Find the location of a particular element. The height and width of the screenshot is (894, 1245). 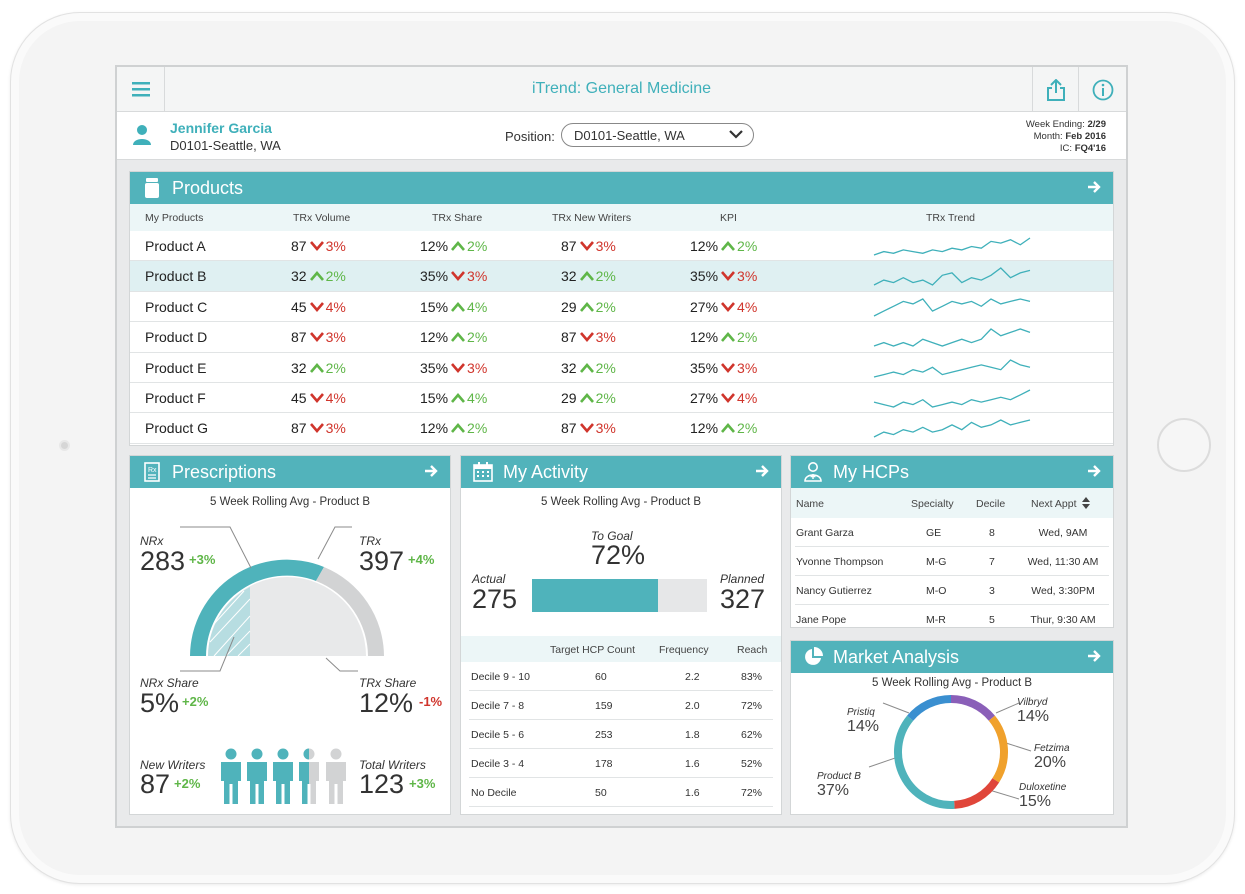

to-goal-label: To Goal is located at coordinates (612, 536).